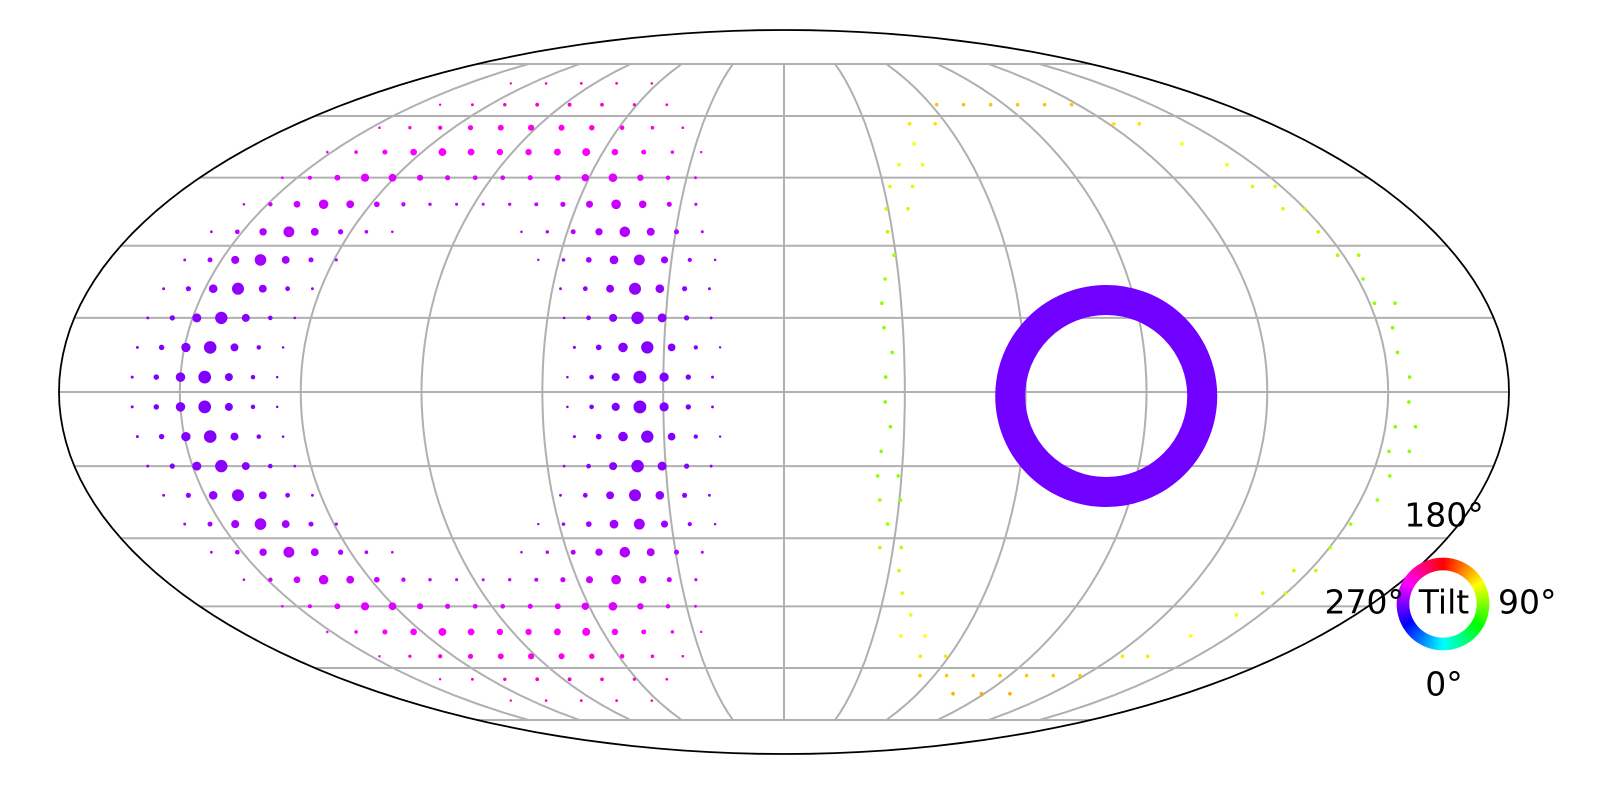 Image resolution: width=1600 pixels, height=804 pixels. I want to click on legend-label-90: 90°, so click(1527, 602).